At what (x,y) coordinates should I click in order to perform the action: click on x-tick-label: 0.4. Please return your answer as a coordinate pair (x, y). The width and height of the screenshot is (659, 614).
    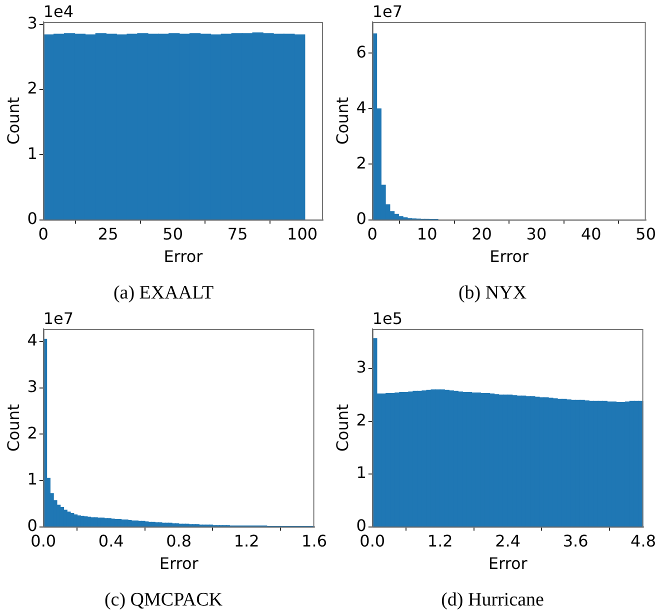
    Looking at the image, I should click on (111, 541).